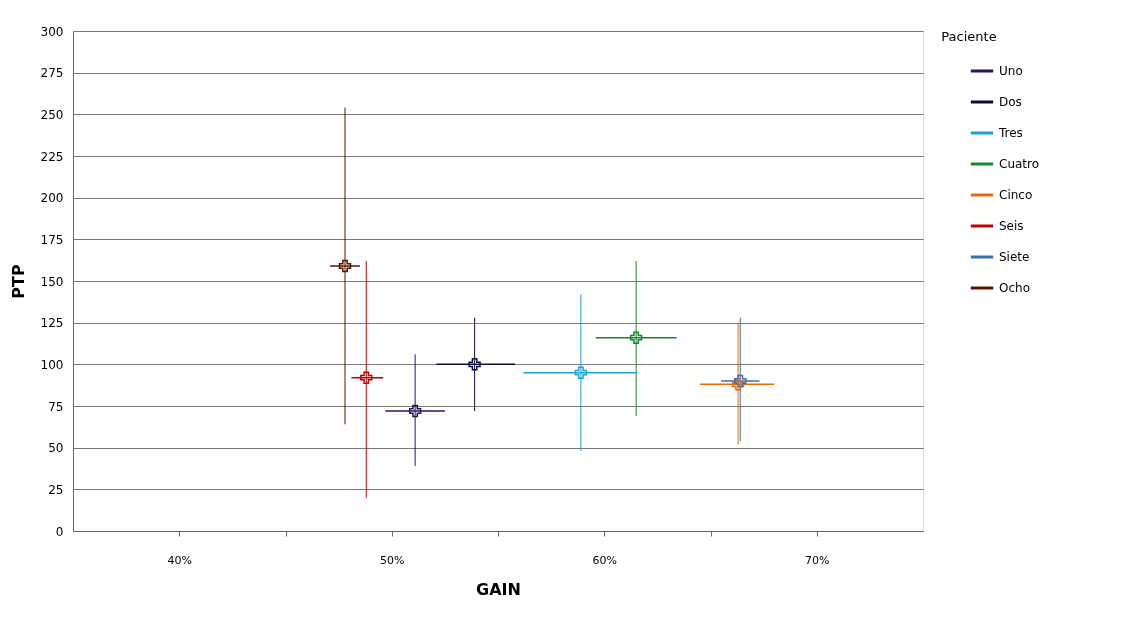 The image size is (1132, 642). I want to click on y-tick-label: 50, so click(56, 448).